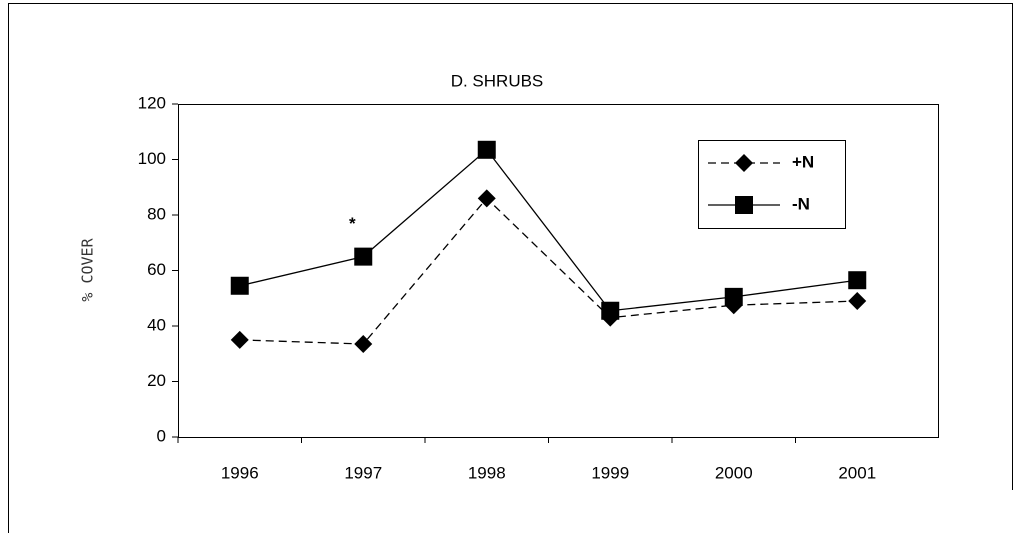  What do you see at coordinates (363, 472) in the screenshot?
I see `x-tick-label: 1997` at bounding box center [363, 472].